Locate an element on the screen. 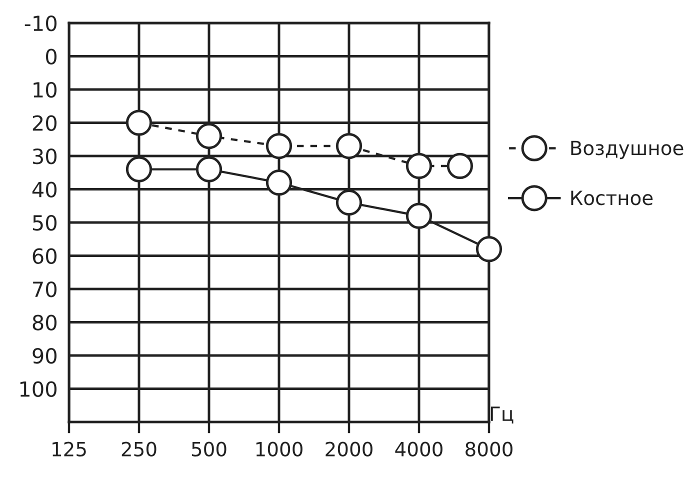 The height and width of the screenshot is (504, 685). y-tick-label: 40 is located at coordinates (44, 190).